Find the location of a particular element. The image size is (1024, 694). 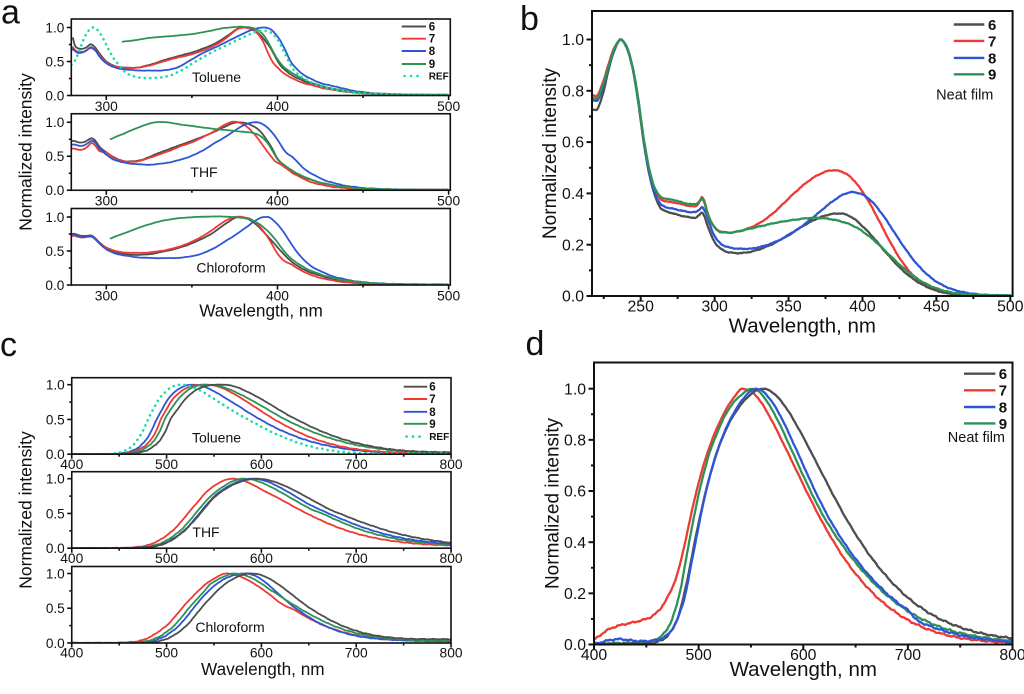

svg-text: c is located at coordinates (8, 345).